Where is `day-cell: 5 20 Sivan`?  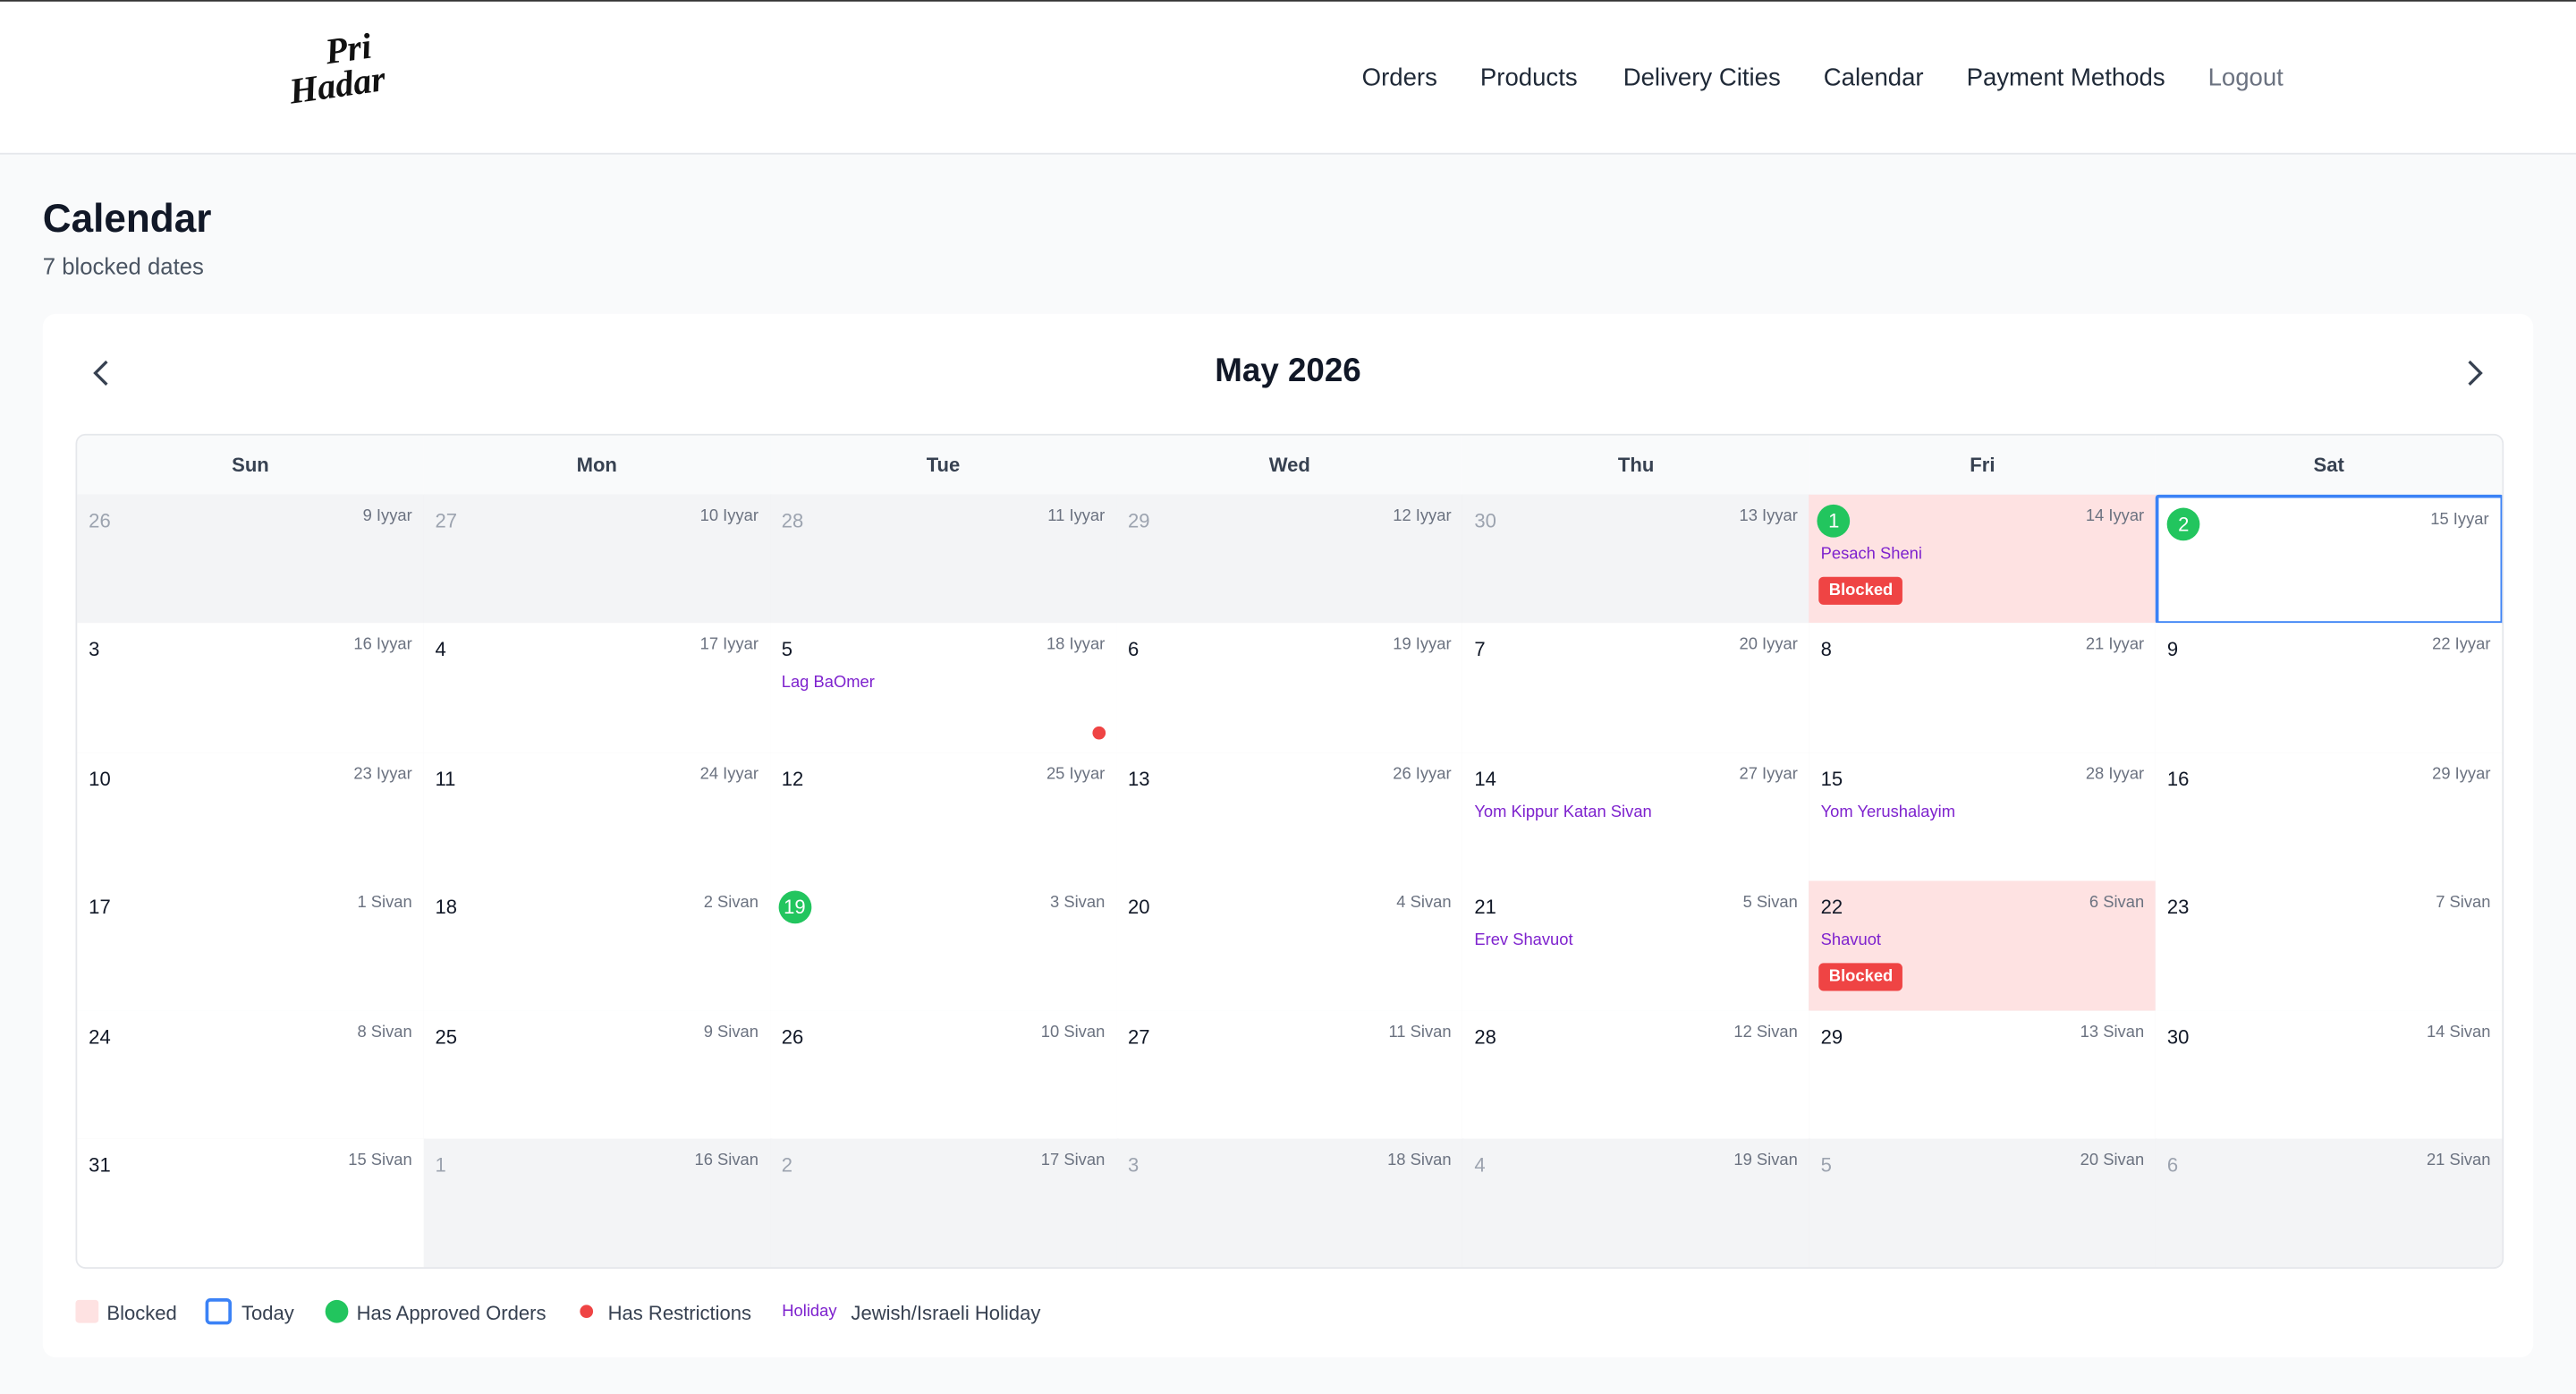
day-cell: 5 20 Sivan is located at coordinates (1983, 1203).